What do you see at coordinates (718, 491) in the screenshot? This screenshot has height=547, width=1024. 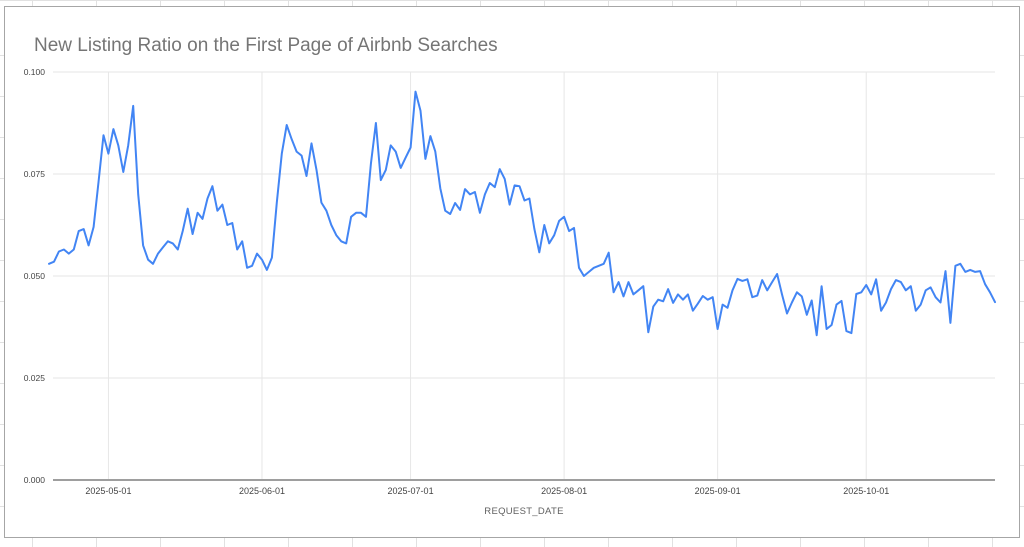 I see `x-tick-label: 2025-09-01` at bounding box center [718, 491].